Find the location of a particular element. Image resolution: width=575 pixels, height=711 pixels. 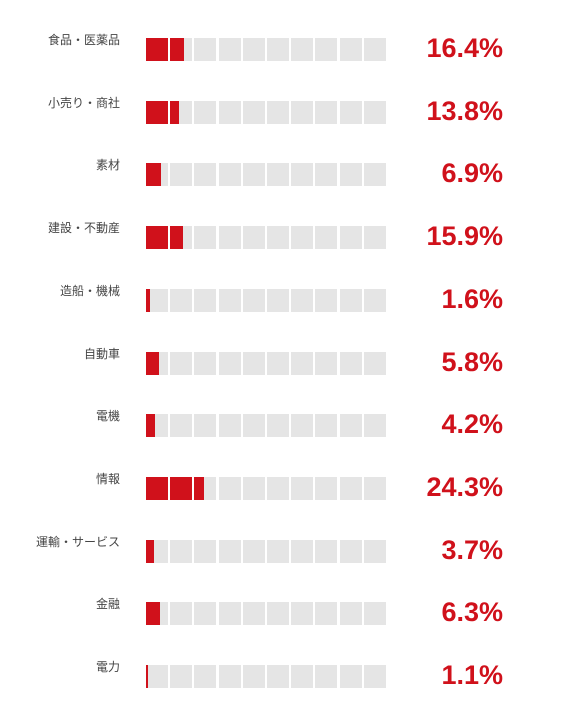

value-label: 6.3% is located at coordinates (472, 612).